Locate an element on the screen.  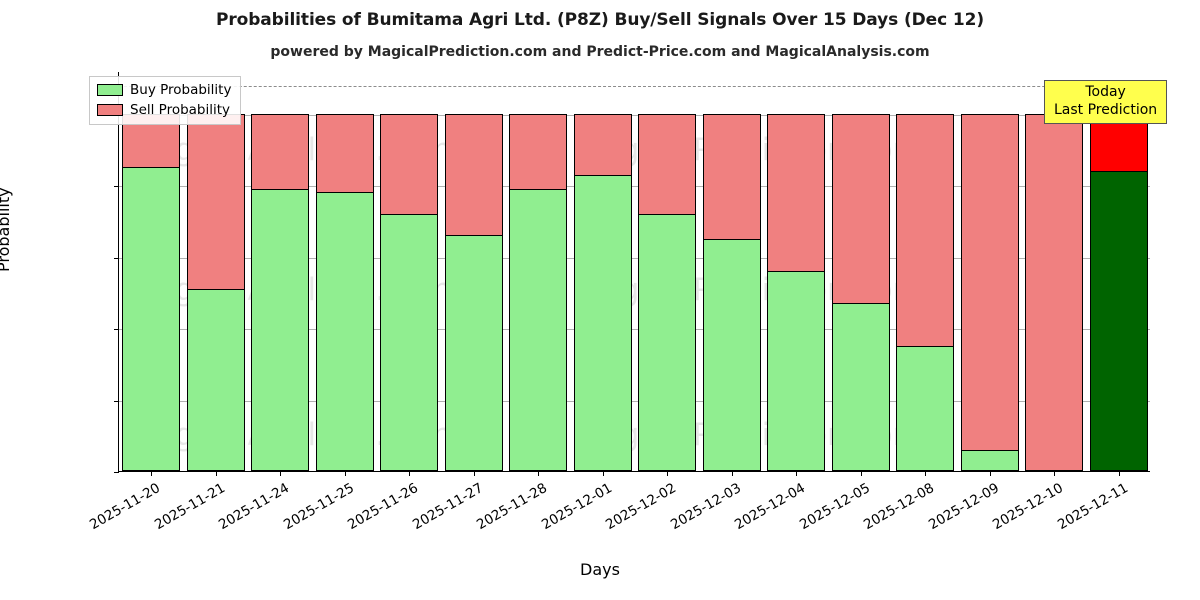
y-axis-label: Probability is located at coordinates (6, 229).